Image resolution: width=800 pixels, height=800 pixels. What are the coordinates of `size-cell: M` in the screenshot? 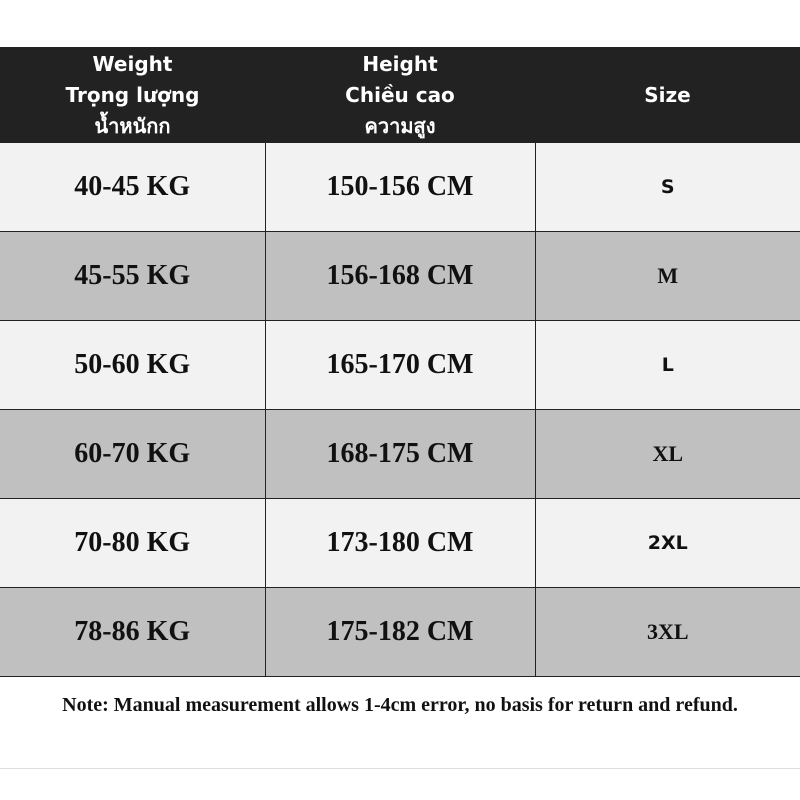 It's located at (667, 276).